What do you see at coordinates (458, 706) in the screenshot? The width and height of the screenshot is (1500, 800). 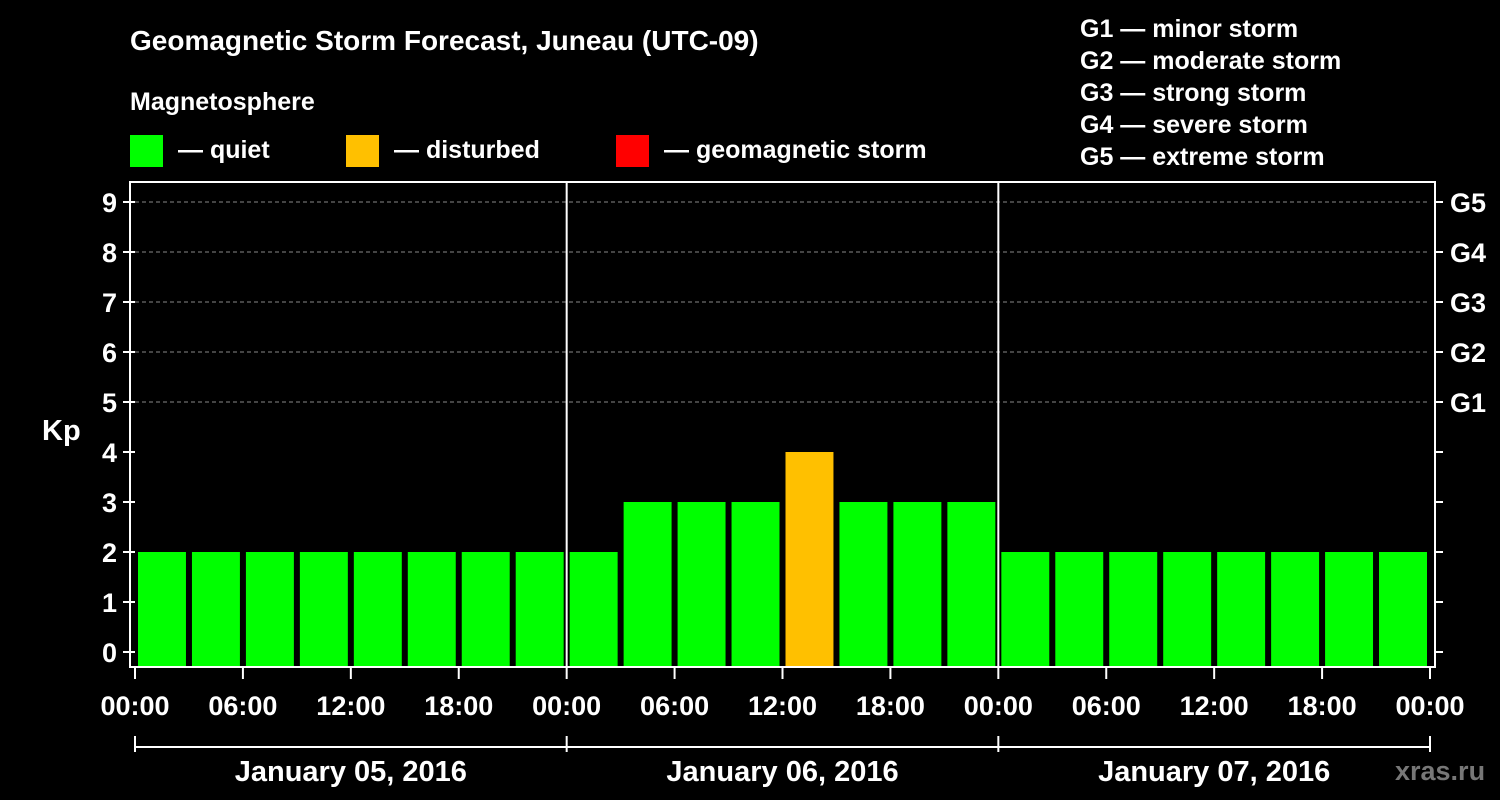 I see `x-tick-label-3: 18:00` at bounding box center [458, 706].